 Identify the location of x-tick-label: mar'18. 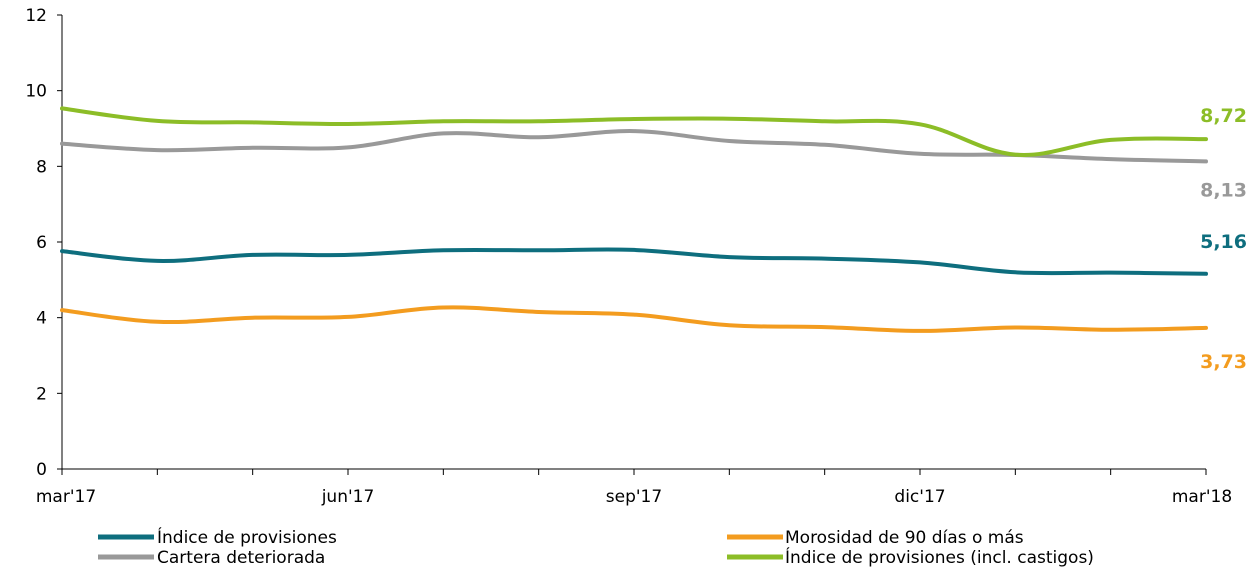
(1202, 497).